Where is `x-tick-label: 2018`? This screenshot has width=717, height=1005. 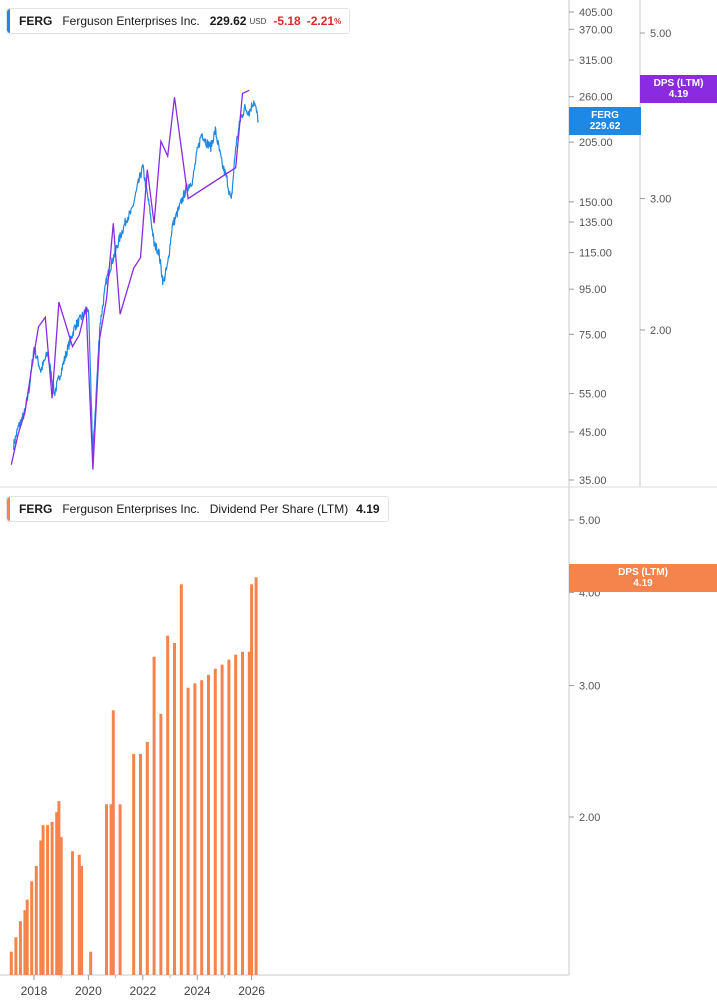 x-tick-label: 2018 is located at coordinates (34, 991).